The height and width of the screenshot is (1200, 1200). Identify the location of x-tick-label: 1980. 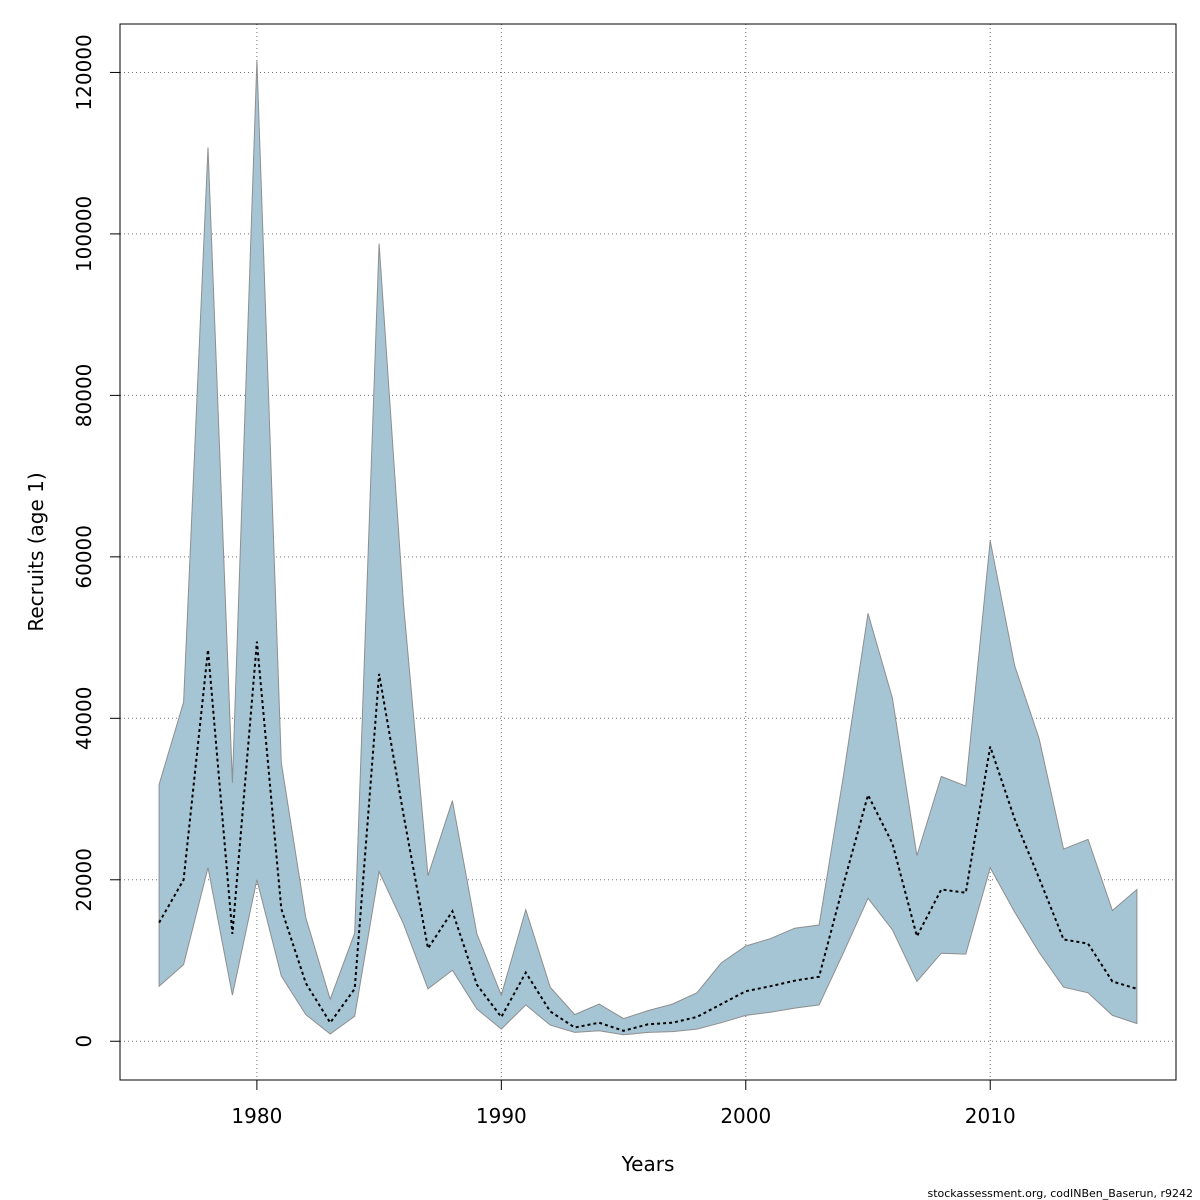
(256, 1116).